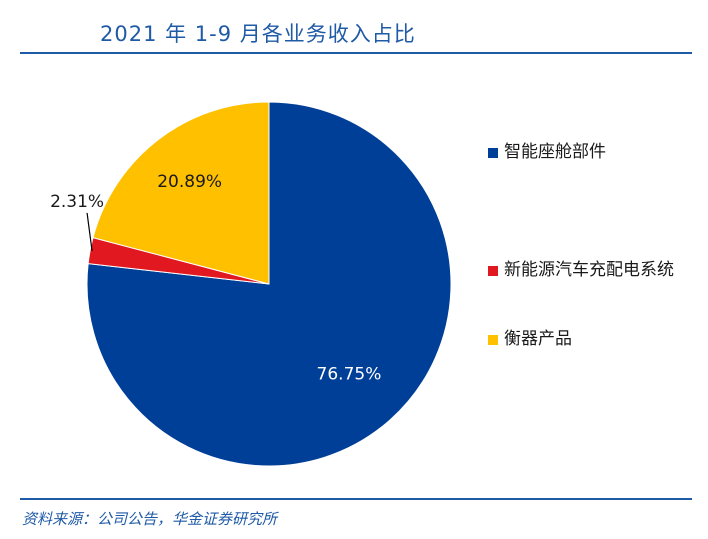 The image size is (708, 539). Describe the element at coordinates (356, 53) in the screenshot. I see `title-divider` at that location.